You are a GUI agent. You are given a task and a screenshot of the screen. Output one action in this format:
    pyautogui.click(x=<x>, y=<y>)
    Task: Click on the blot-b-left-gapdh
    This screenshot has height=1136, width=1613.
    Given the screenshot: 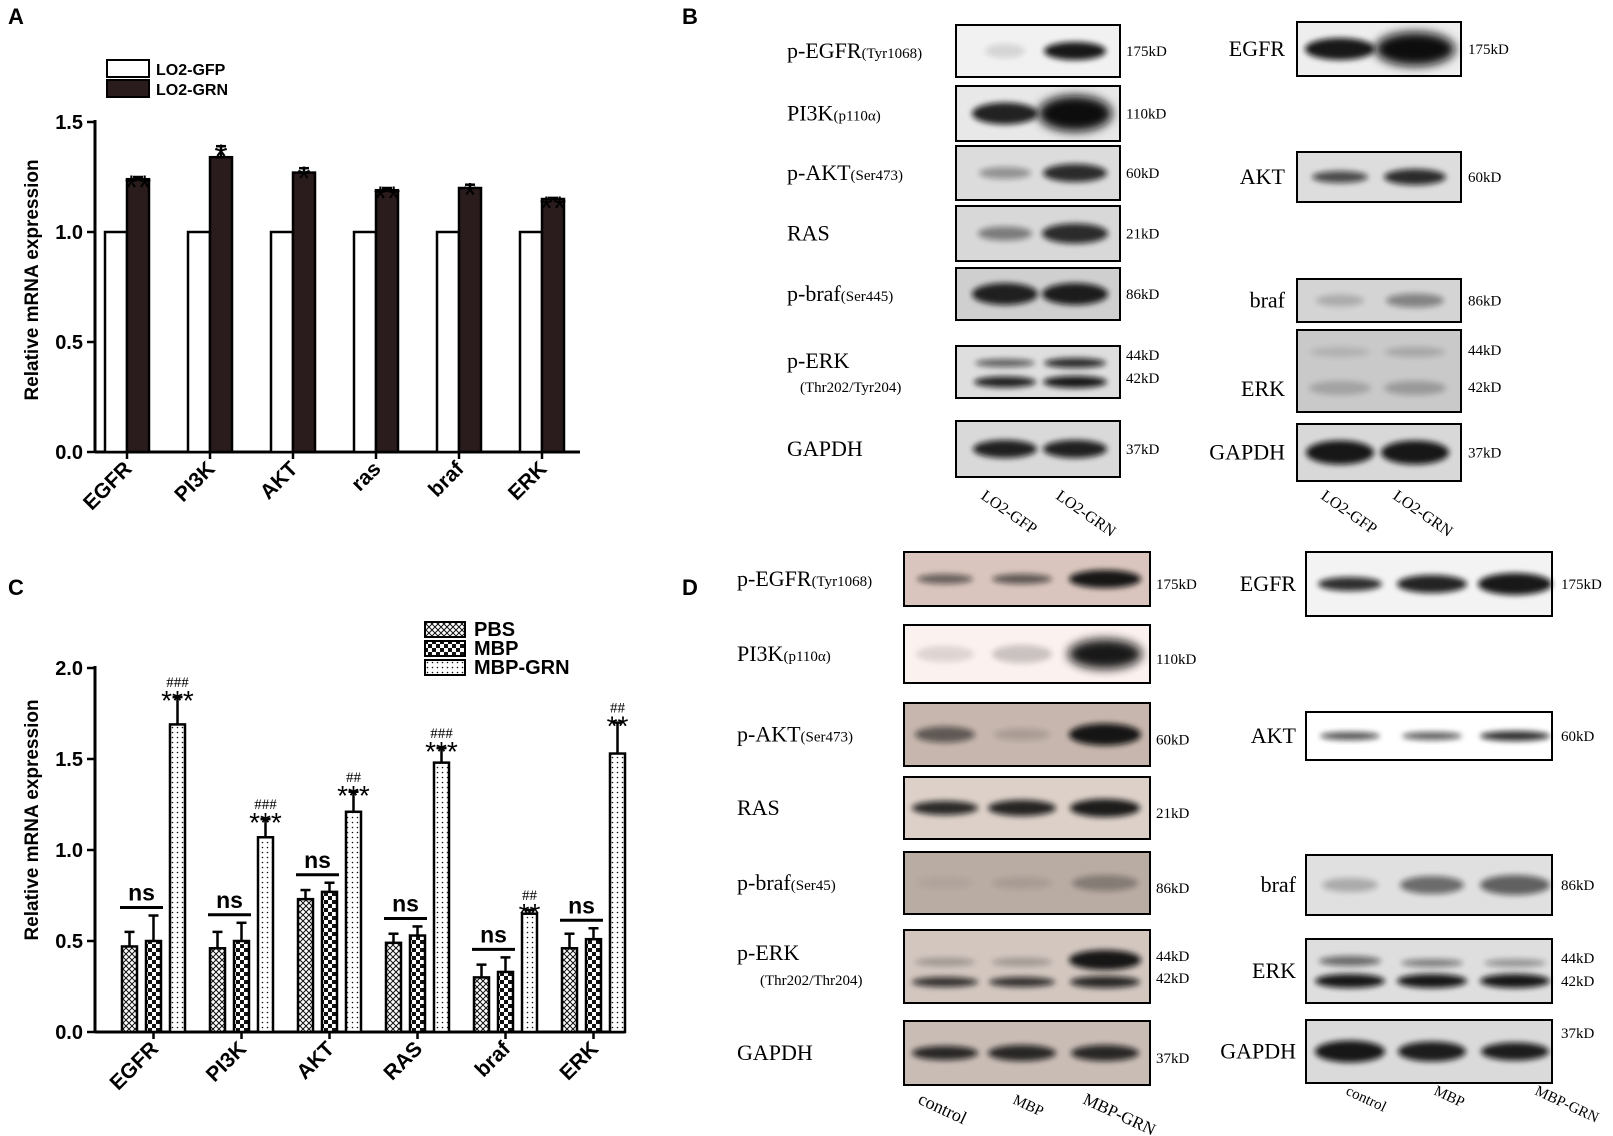 What is the action you would take?
    pyautogui.click(x=1038, y=449)
    